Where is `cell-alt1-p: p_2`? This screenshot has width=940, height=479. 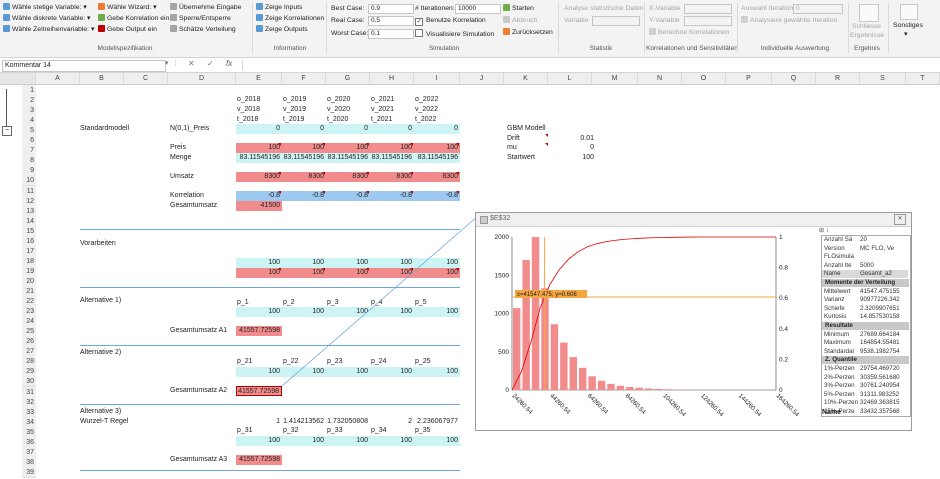
cell-alt1-p: p_2 is located at coordinates (289, 302).